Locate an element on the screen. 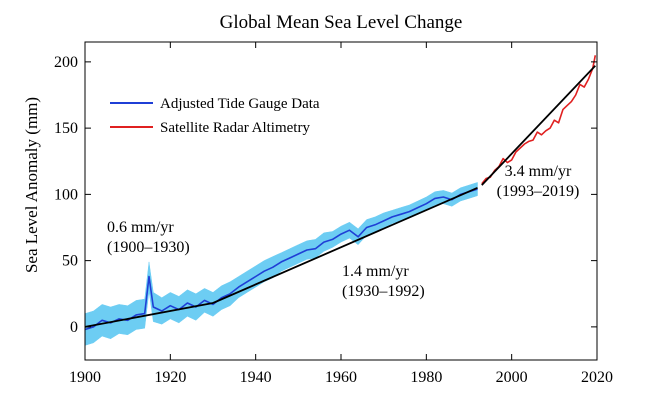 Image resolution: width=650 pixels, height=410 pixels. legend-label-1: Adjusted Tide Gauge Data is located at coordinates (240, 104).